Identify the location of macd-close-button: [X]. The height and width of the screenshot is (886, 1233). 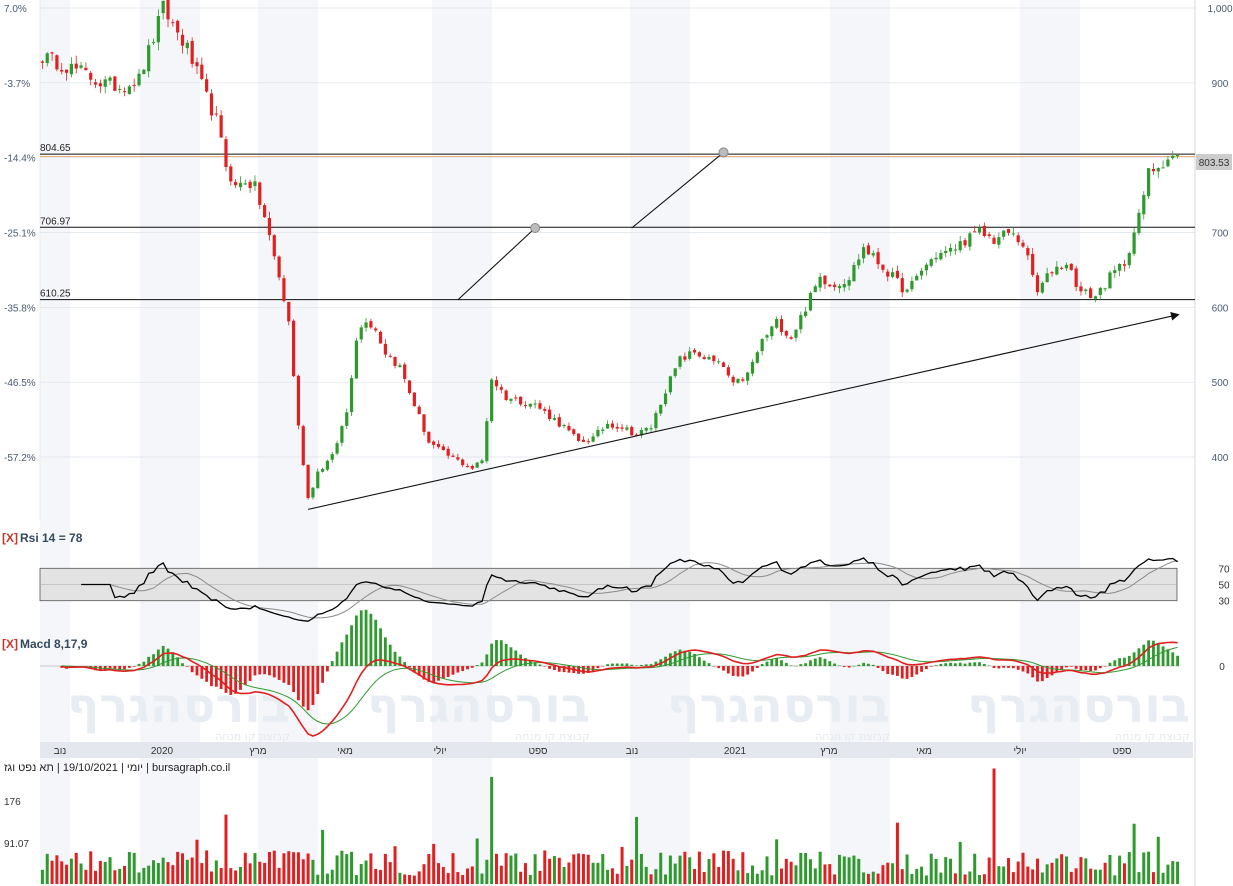
(10, 644).